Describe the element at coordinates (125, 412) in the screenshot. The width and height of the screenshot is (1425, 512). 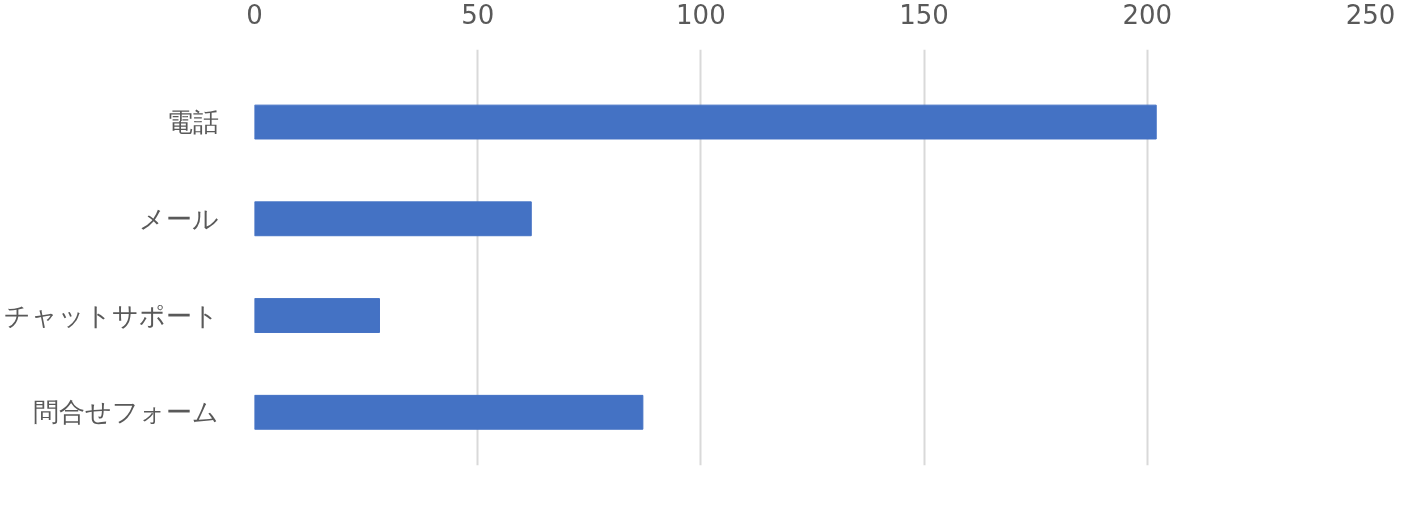
I see `y-tick-label: 問合せフォーム` at that location.